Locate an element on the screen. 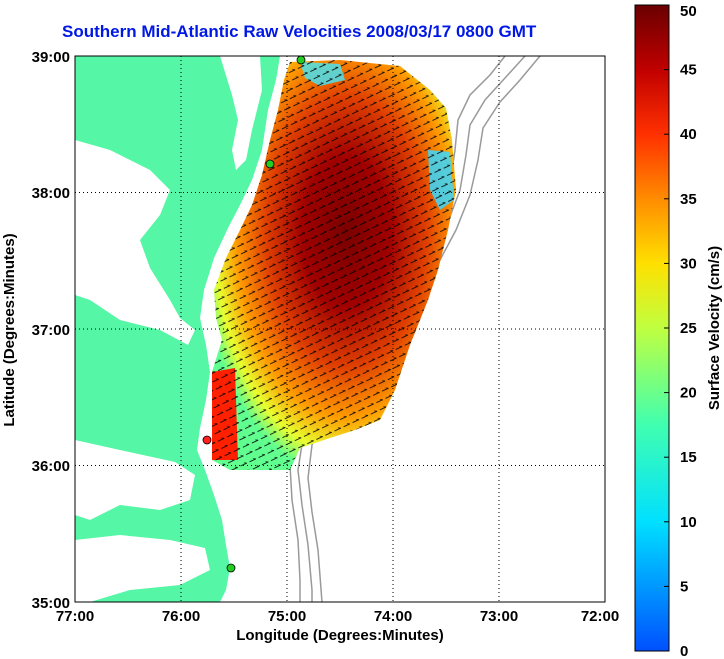 The width and height of the screenshot is (724, 659). x-tick-label: 76:00 is located at coordinates (181, 616).